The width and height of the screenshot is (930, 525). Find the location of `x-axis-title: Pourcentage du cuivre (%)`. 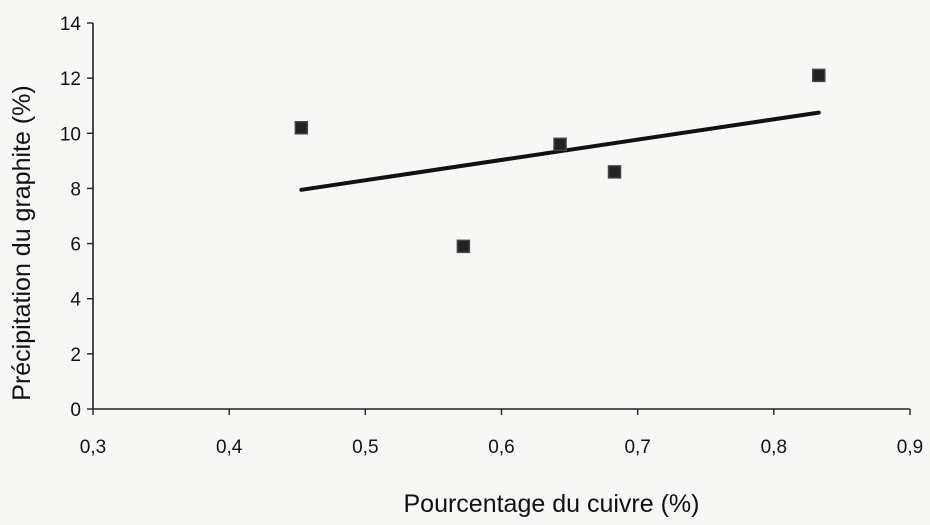

x-axis-title: Pourcentage du cuivre (%) is located at coordinates (552, 504).